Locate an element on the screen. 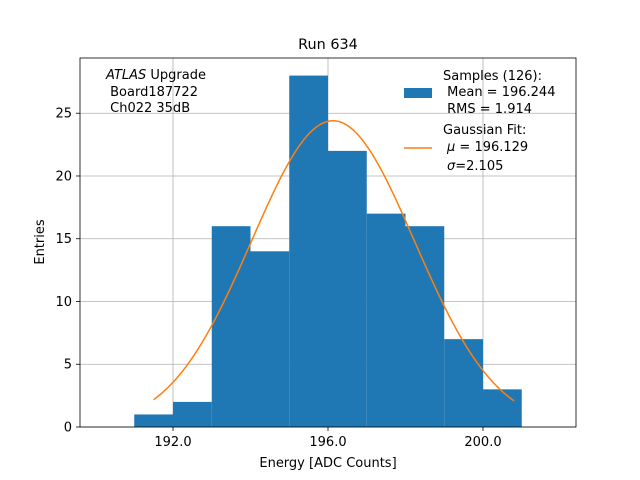  x-axis-ticks: 192.0 196.0 200.0 is located at coordinates (328, 438).